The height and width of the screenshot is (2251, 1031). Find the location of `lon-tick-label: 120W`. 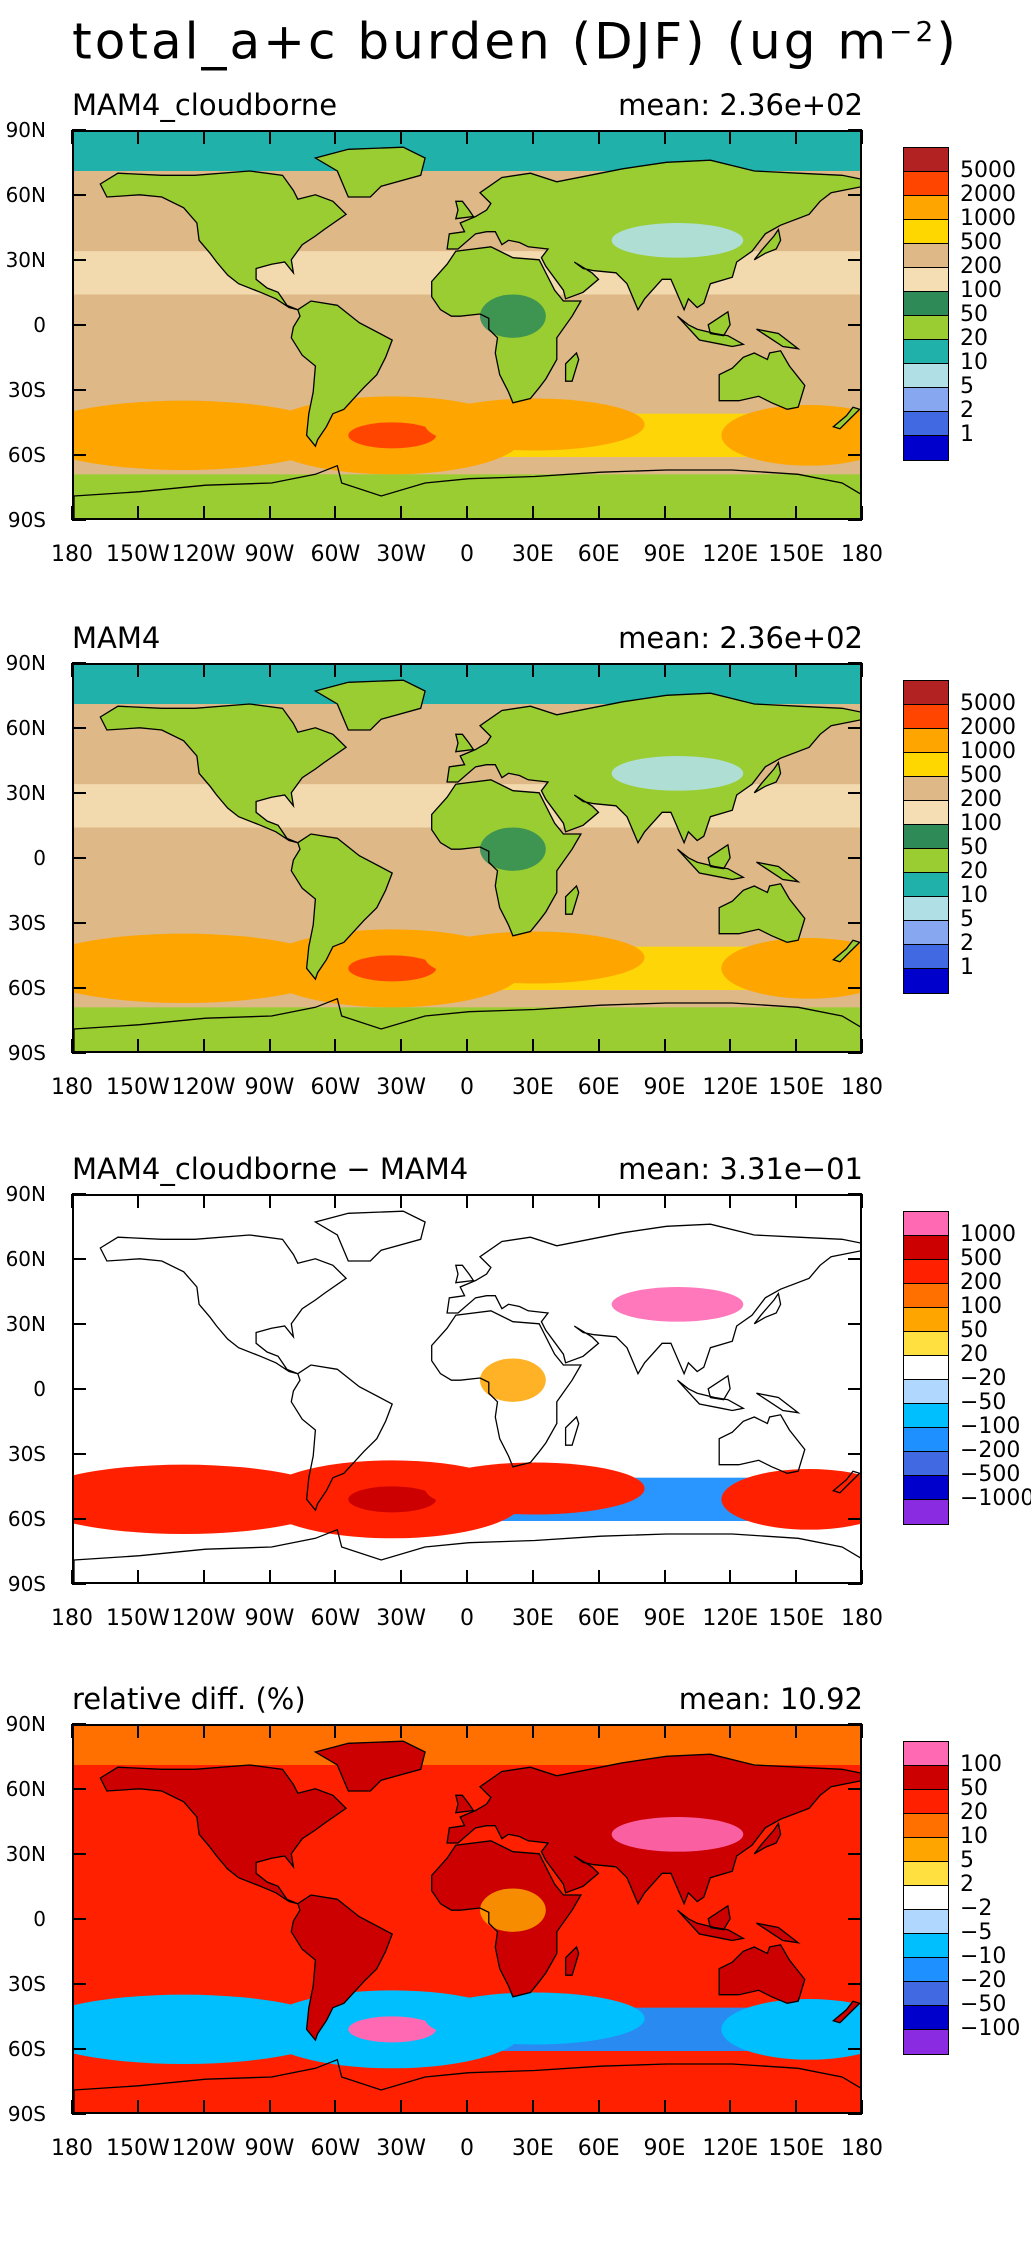

lon-tick-label: 120W is located at coordinates (203, 2148).